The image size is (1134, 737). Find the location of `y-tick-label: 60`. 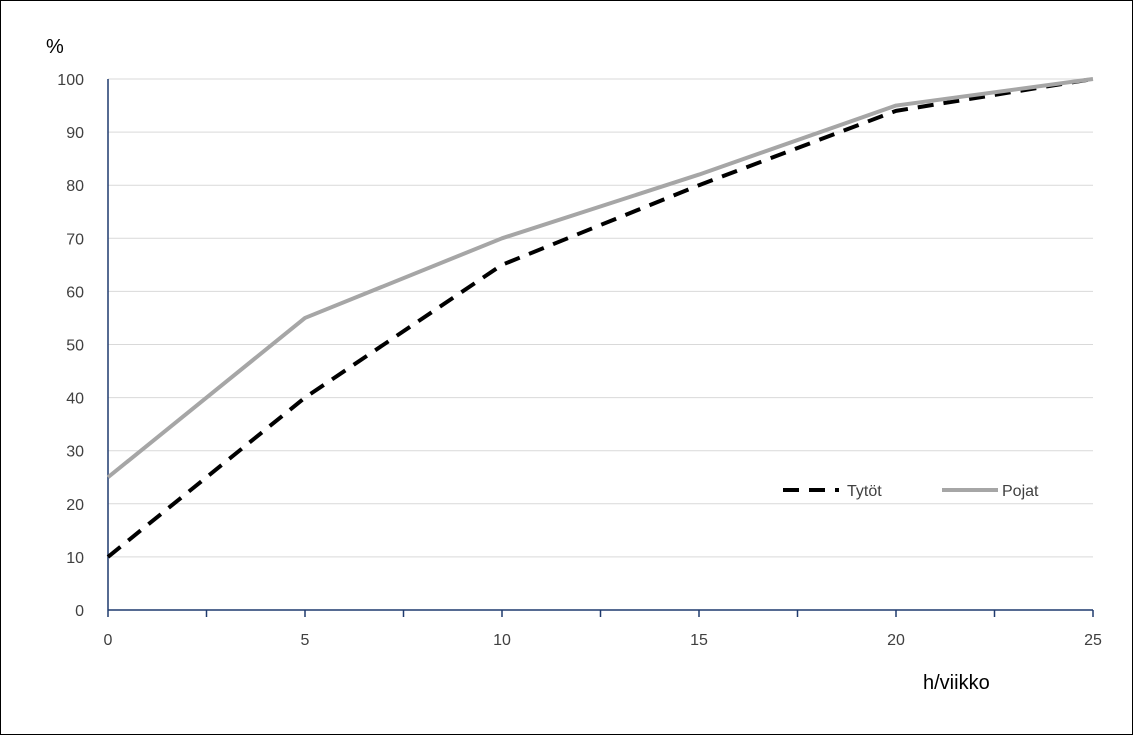

y-tick-label: 60 is located at coordinates (75, 292).